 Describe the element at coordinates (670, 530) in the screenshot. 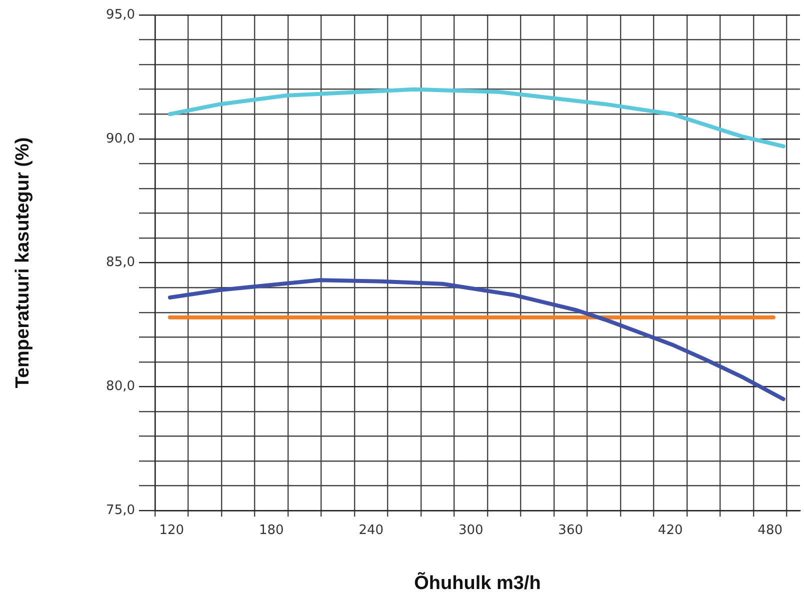

I see `x-tick-label: 420` at that location.